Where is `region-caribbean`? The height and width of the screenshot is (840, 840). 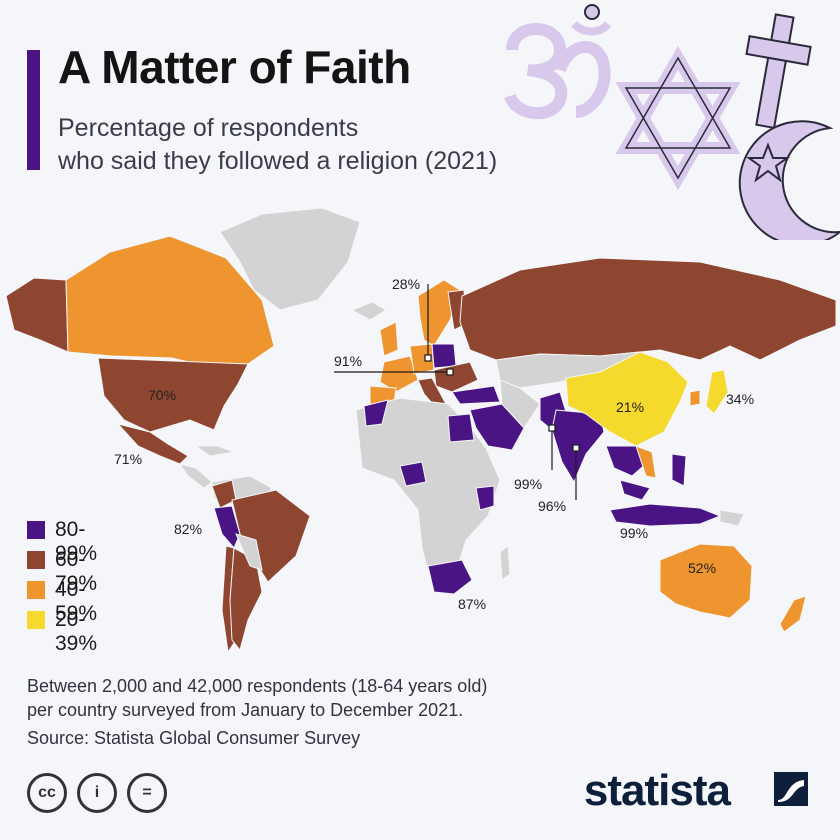
region-caribbean is located at coordinates (215, 451).